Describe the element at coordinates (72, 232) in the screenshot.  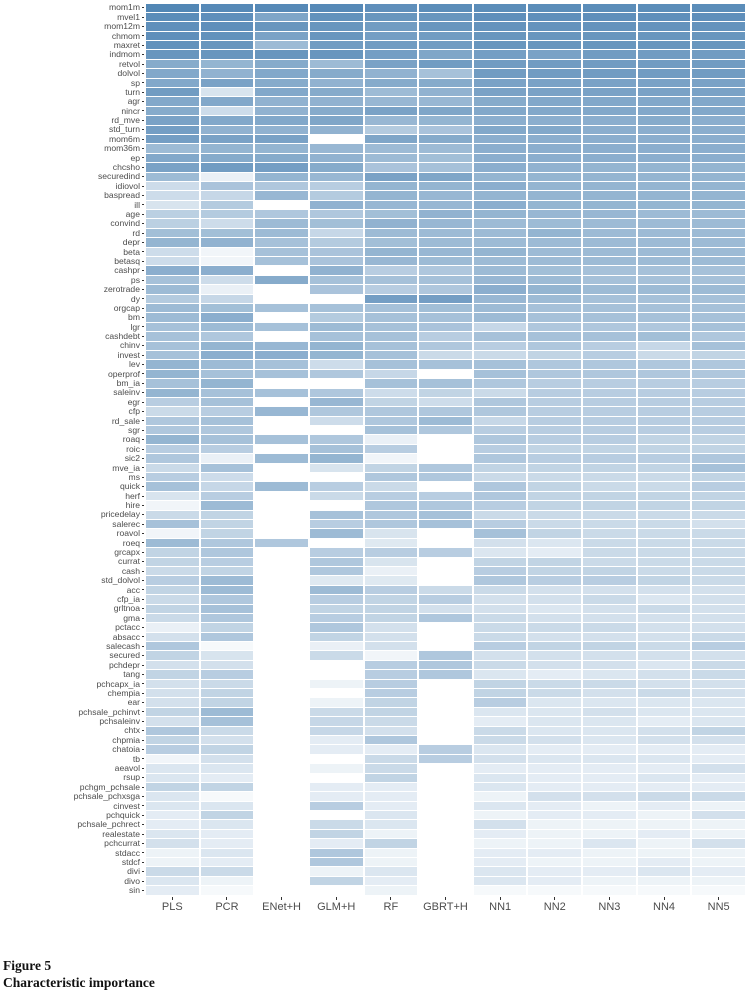
I see `row-label: rd` at that location.